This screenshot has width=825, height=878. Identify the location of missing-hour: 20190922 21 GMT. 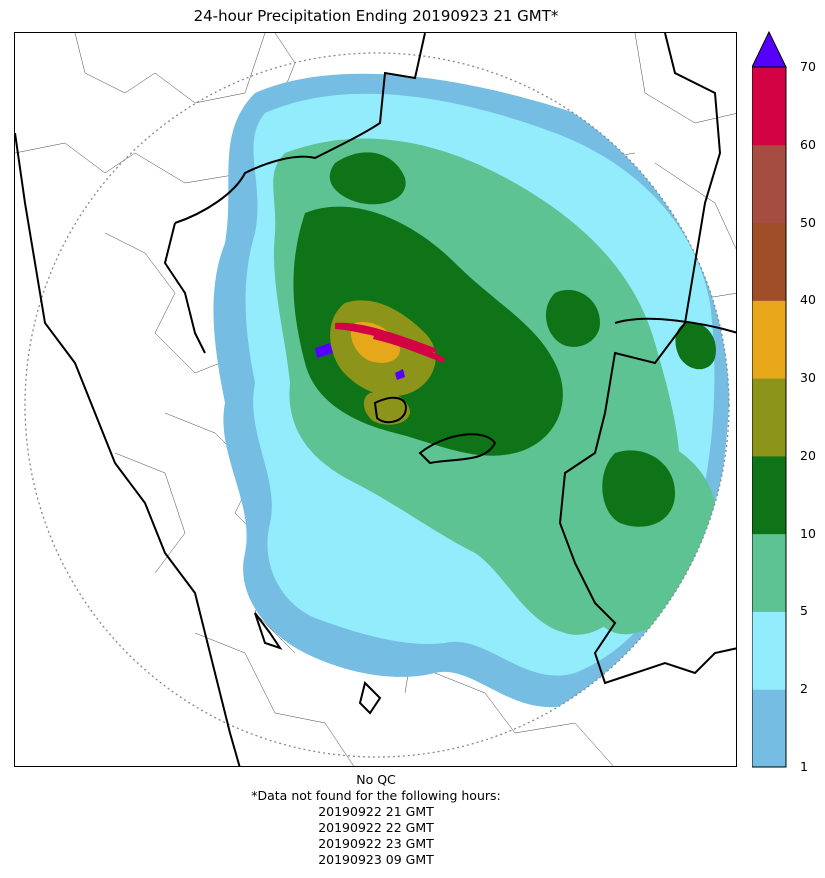
(376, 811).